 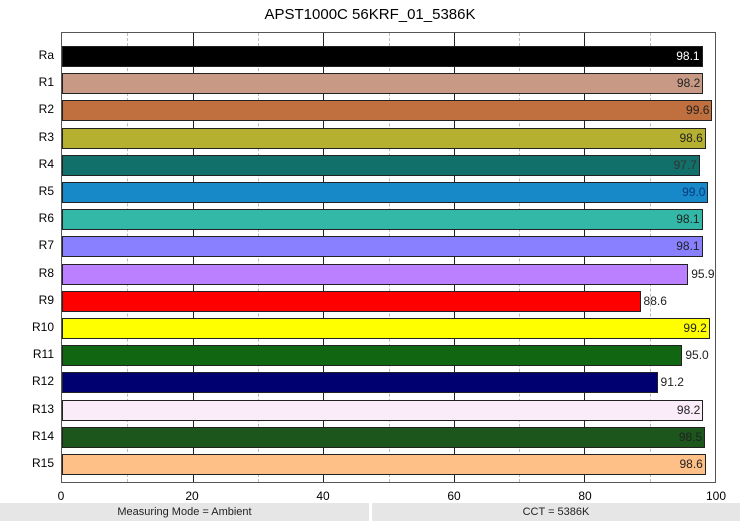 What do you see at coordinates (42, 381) in the screenshot?
I see `y-label: R12` at bounding box center [42, 381].